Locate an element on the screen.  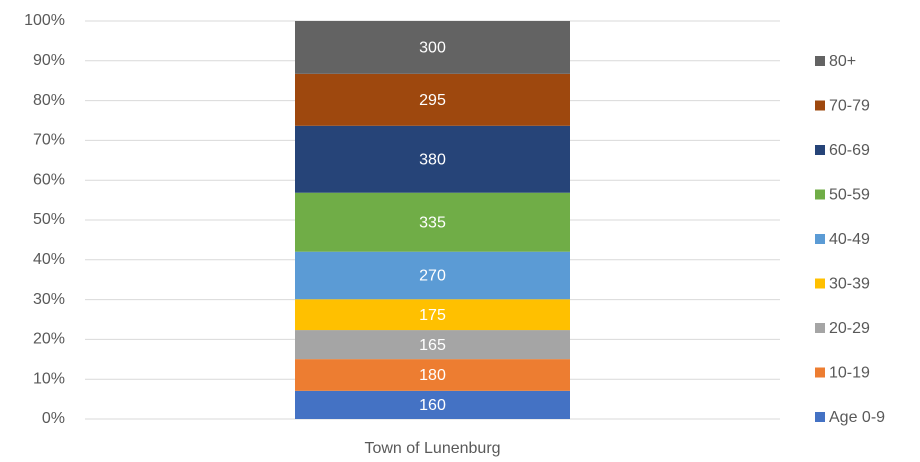
y-tick-label: 100% is located at coordinates (44, 20).